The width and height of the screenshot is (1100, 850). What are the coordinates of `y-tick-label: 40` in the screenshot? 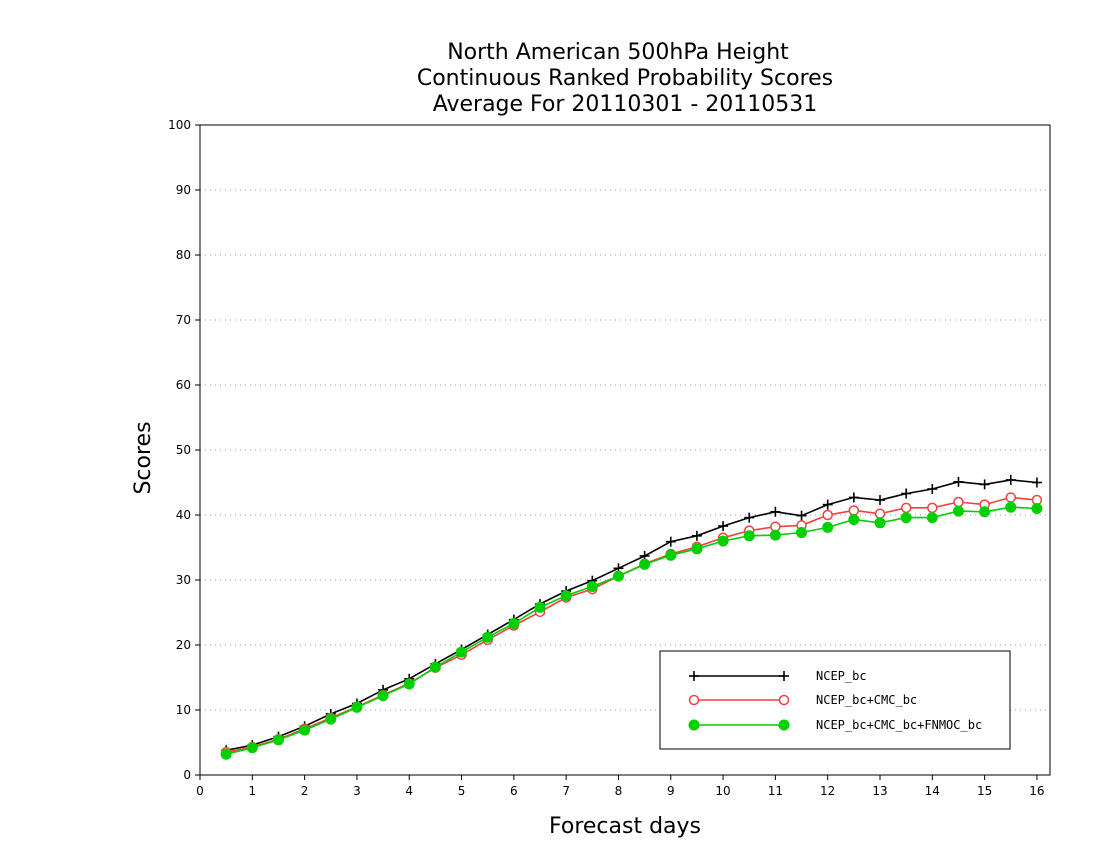 It's located at (183, 515).